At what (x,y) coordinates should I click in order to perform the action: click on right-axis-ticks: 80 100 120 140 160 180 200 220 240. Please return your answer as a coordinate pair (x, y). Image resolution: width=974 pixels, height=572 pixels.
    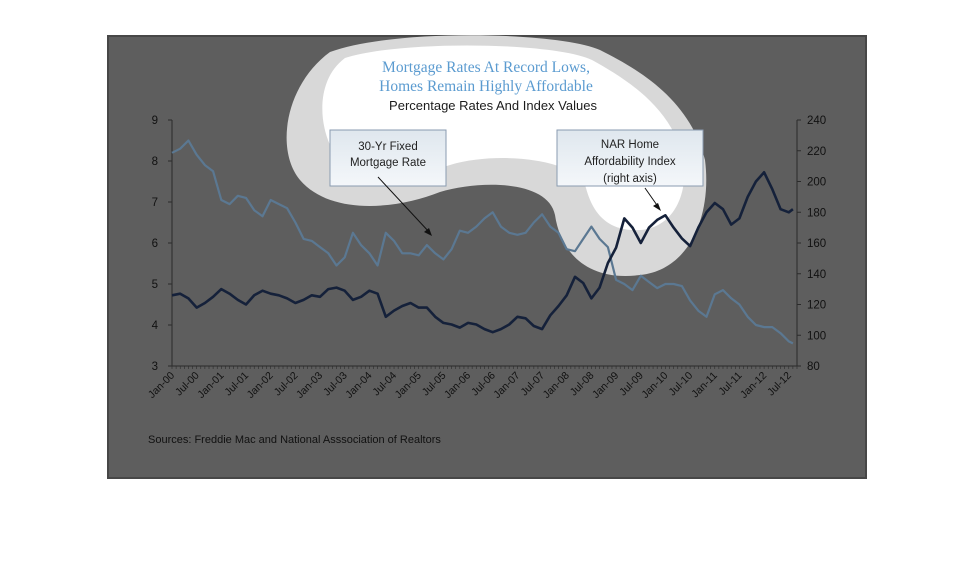
    Looking at the image, I should click on (811, 244).